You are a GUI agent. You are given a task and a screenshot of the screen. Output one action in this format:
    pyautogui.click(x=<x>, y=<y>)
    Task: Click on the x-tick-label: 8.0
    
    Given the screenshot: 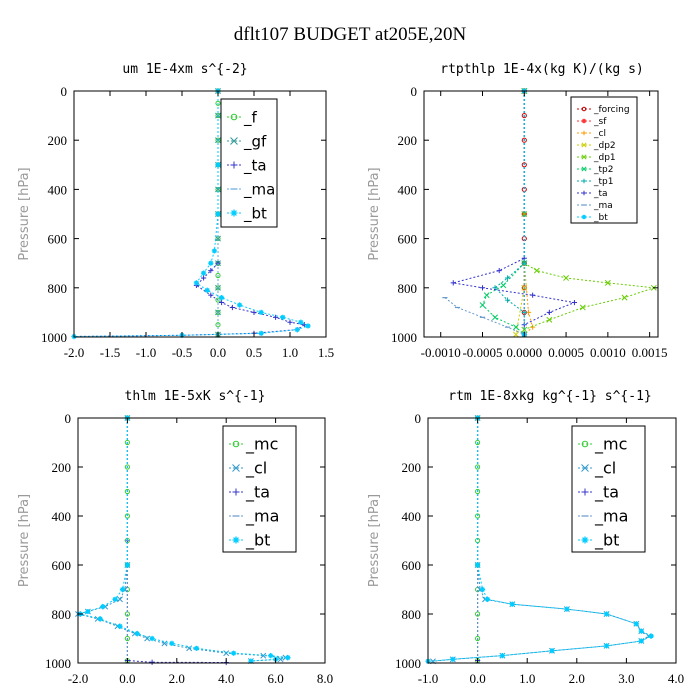 What is the action you would take?
    pyautogui.click(x=325, y=678)
    